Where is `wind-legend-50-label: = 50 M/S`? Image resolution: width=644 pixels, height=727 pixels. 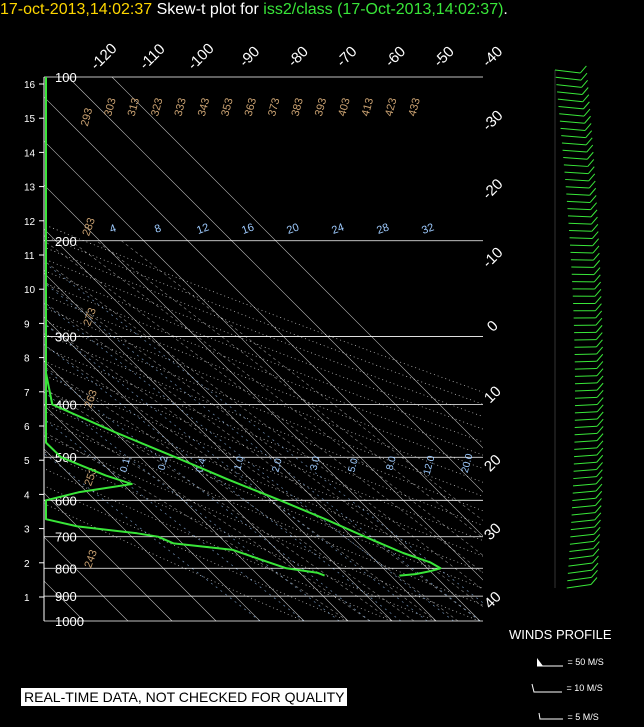 wind-legend-50-label: = 50 M/S is located at coordinates (585, 662).